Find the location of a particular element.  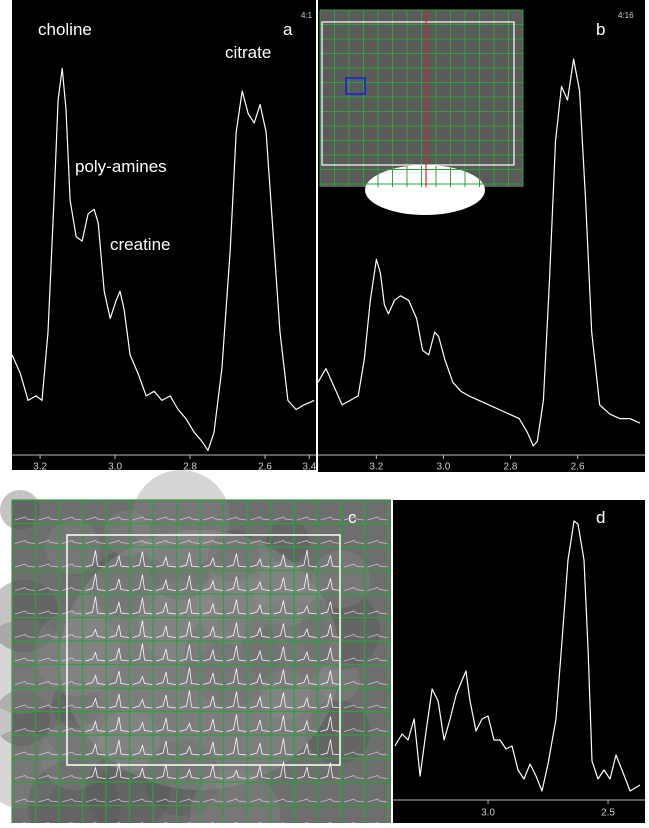

peak-annotation: citrate is located at coordinates (248, 52).